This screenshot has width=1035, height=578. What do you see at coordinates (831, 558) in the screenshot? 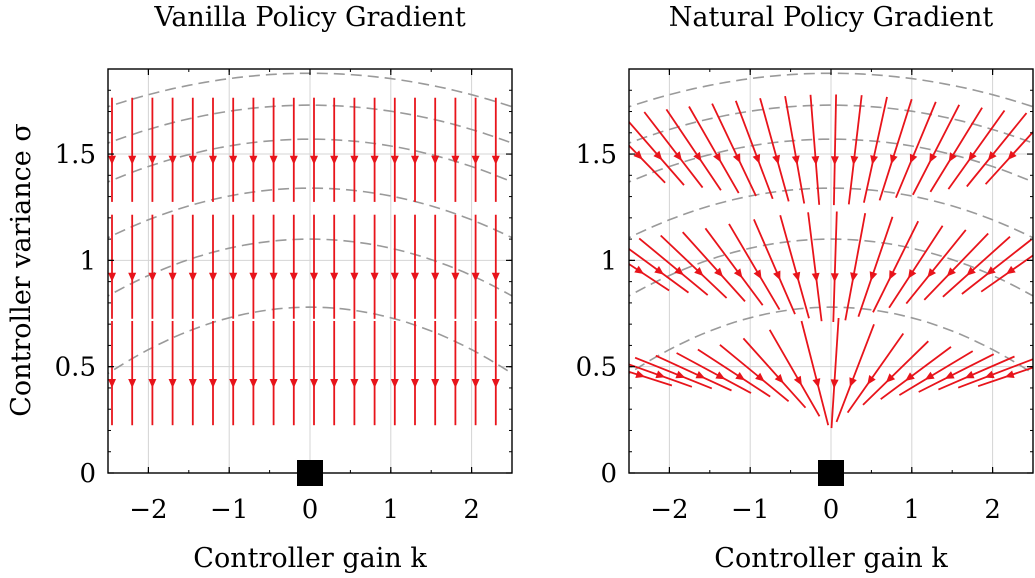
I see `x-axis-label: Controller gain k` at bounding box center [831, 558].